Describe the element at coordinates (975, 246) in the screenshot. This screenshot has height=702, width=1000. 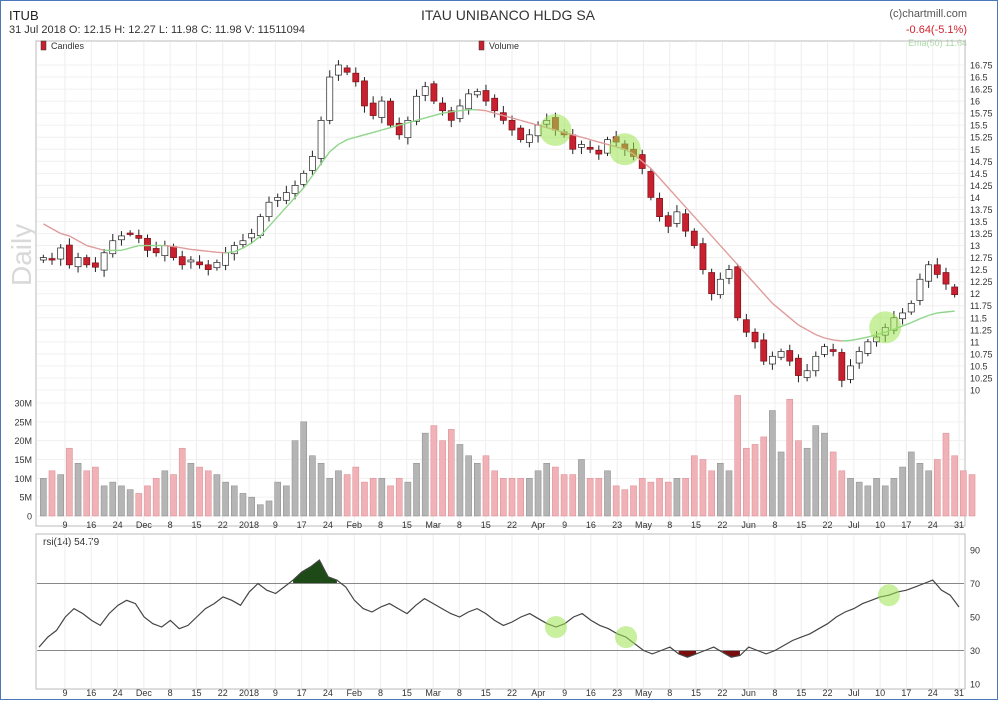
I see `price-tick-label: 13` at that location.